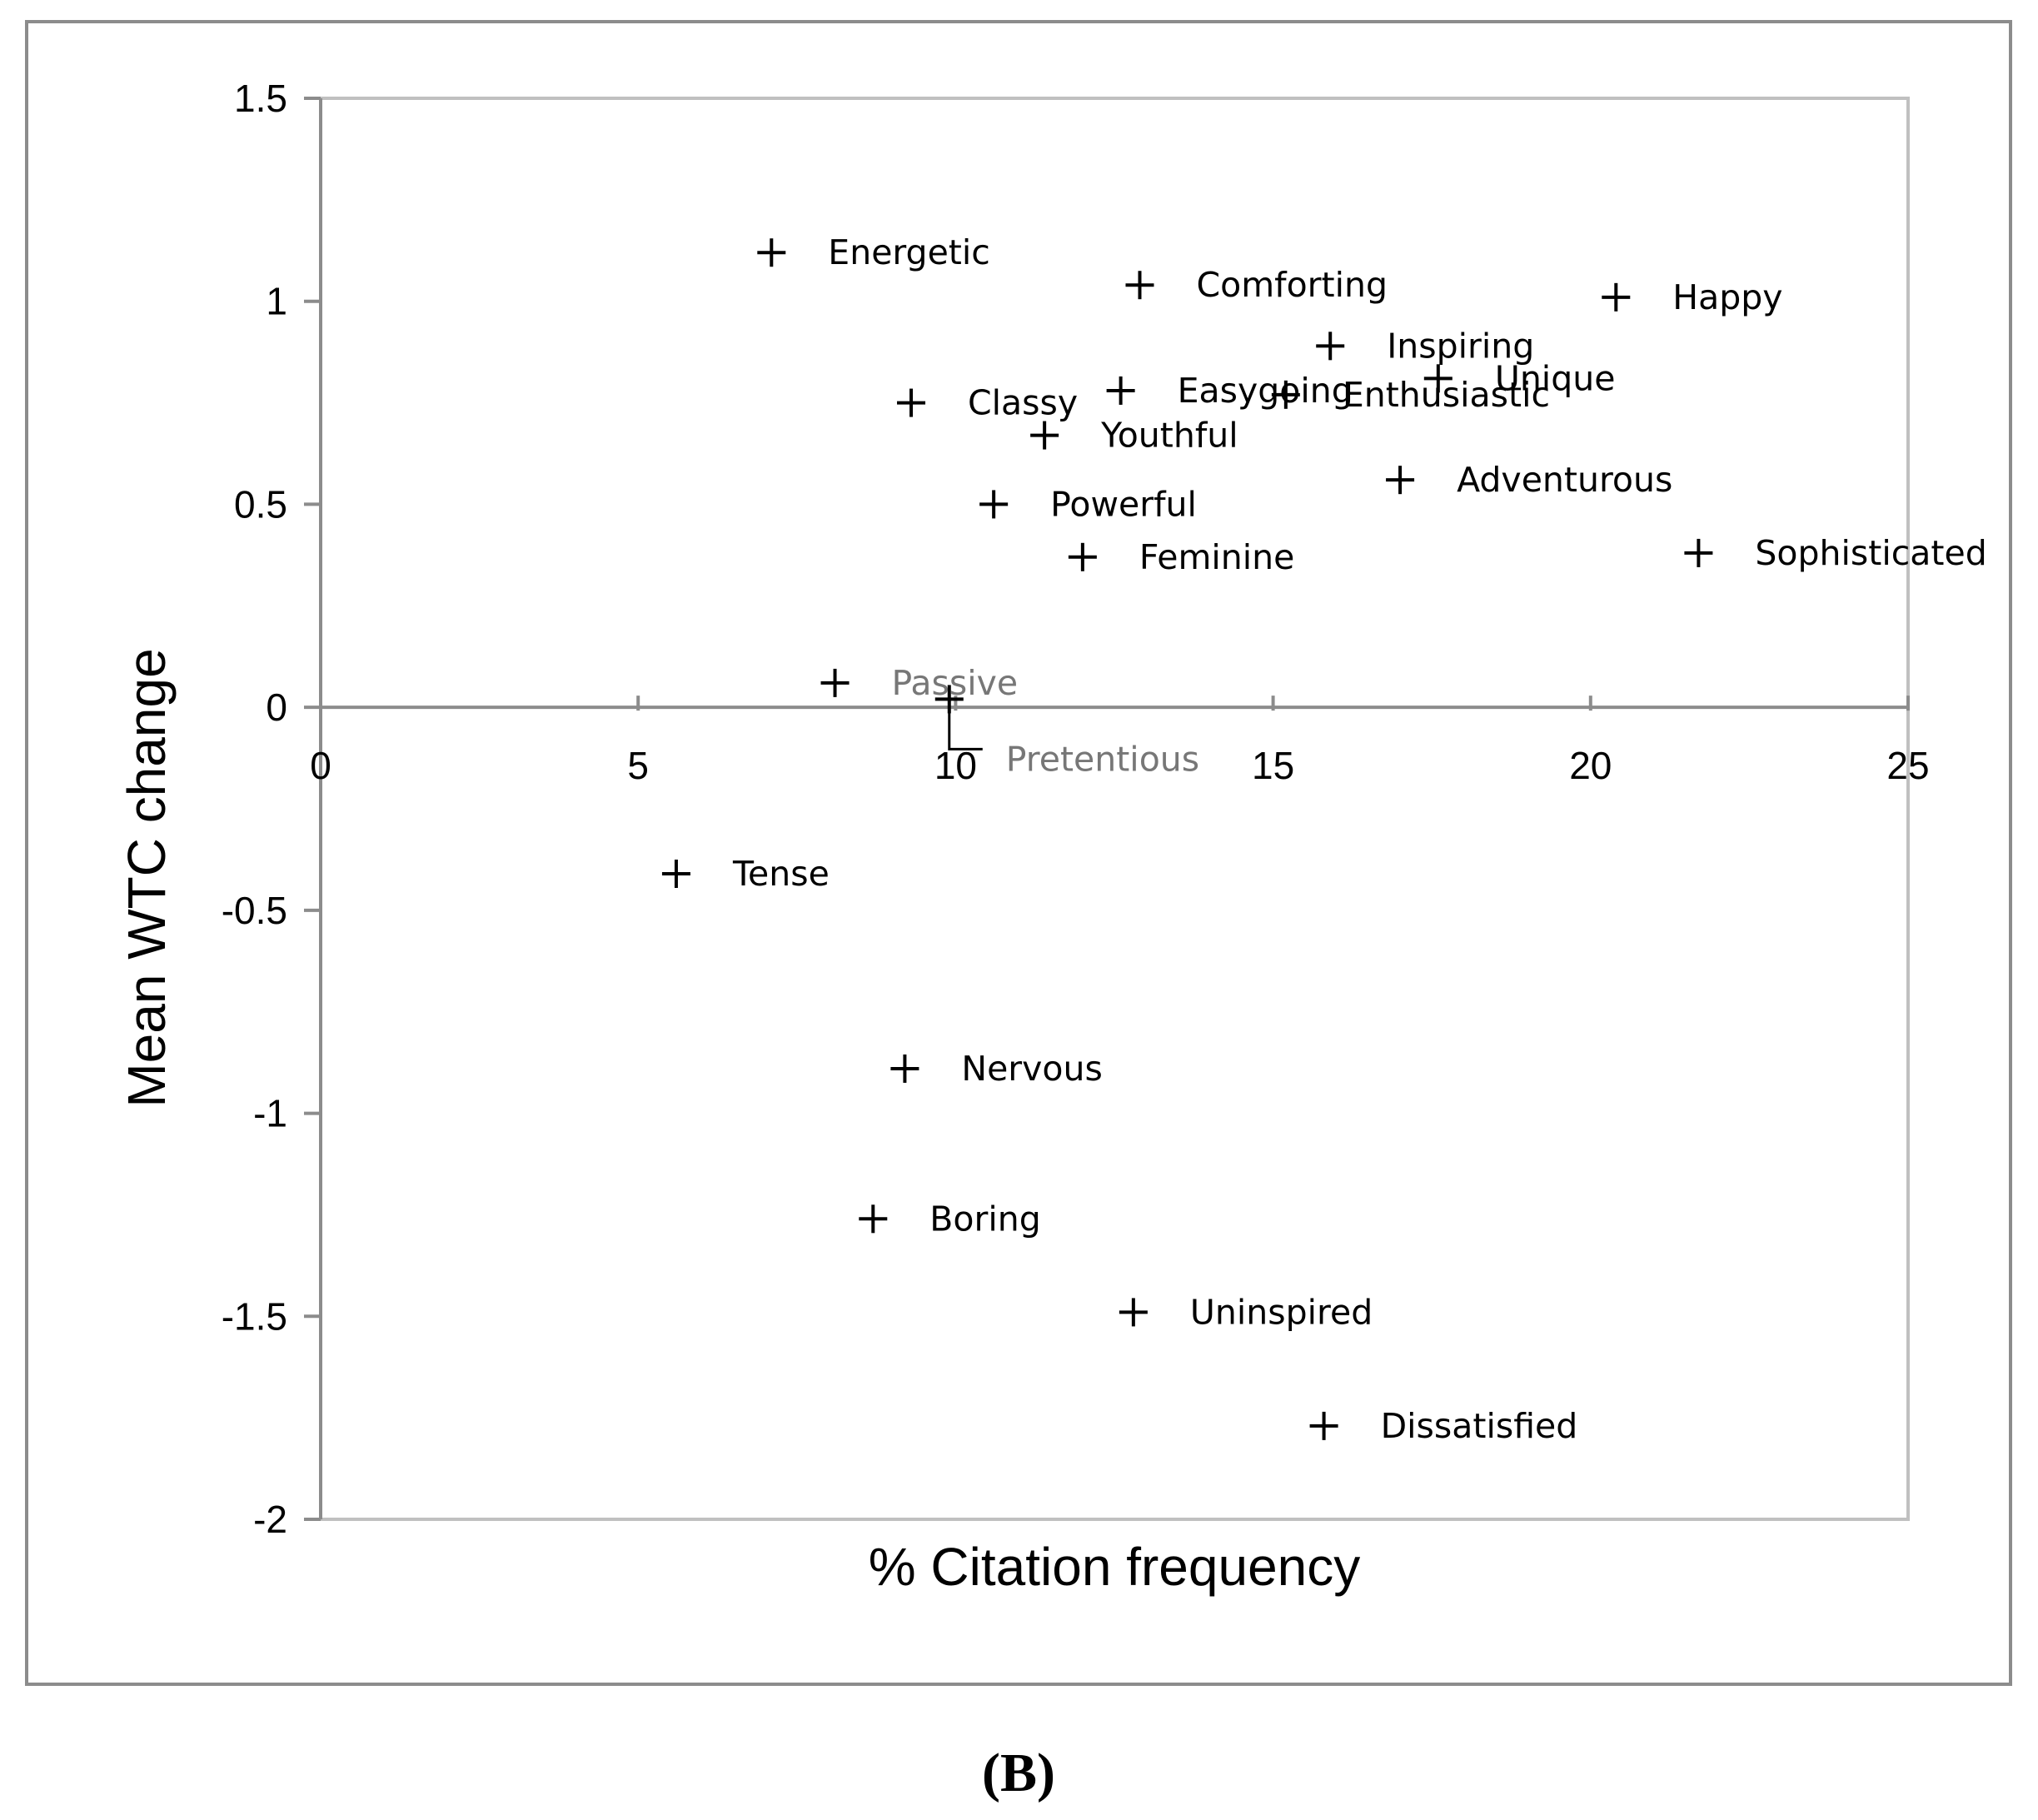  What do you see at coordinates (1273, 765) in the screenshot?
I see `x-tick-label: 15` at bounding box center [1273, 765].